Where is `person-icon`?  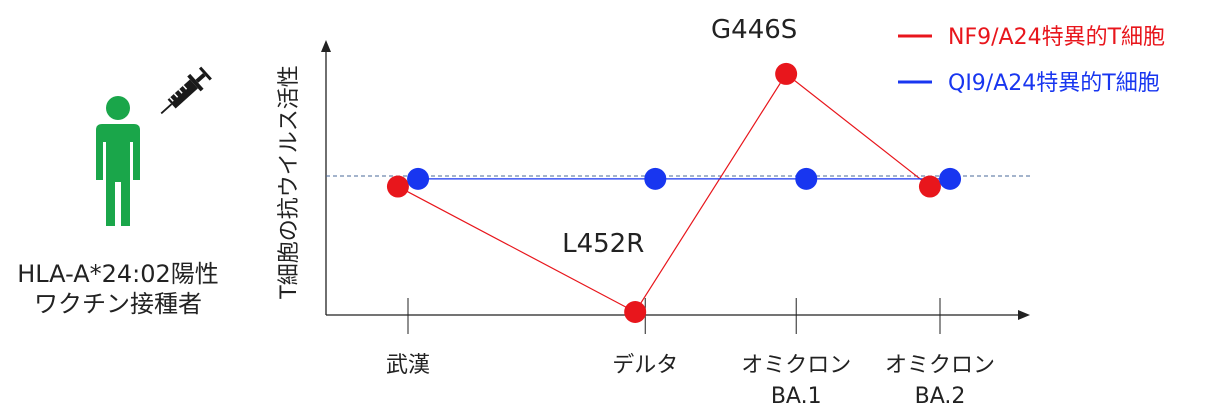
person-icon is located at coordinates (118, 161).